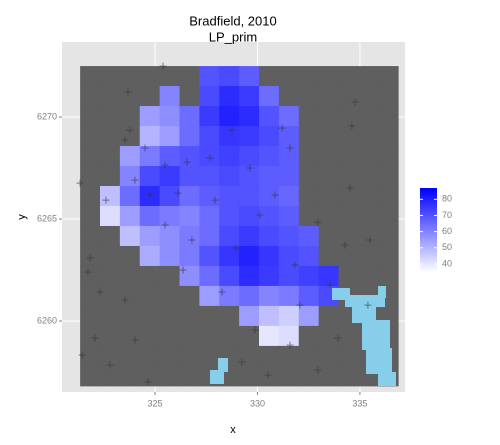 The width and height of the screenshot is (500, 445). What do you see at coordinates (303, 336) in the screenshot?
I see `water-area` at bounding box center [303, 336].